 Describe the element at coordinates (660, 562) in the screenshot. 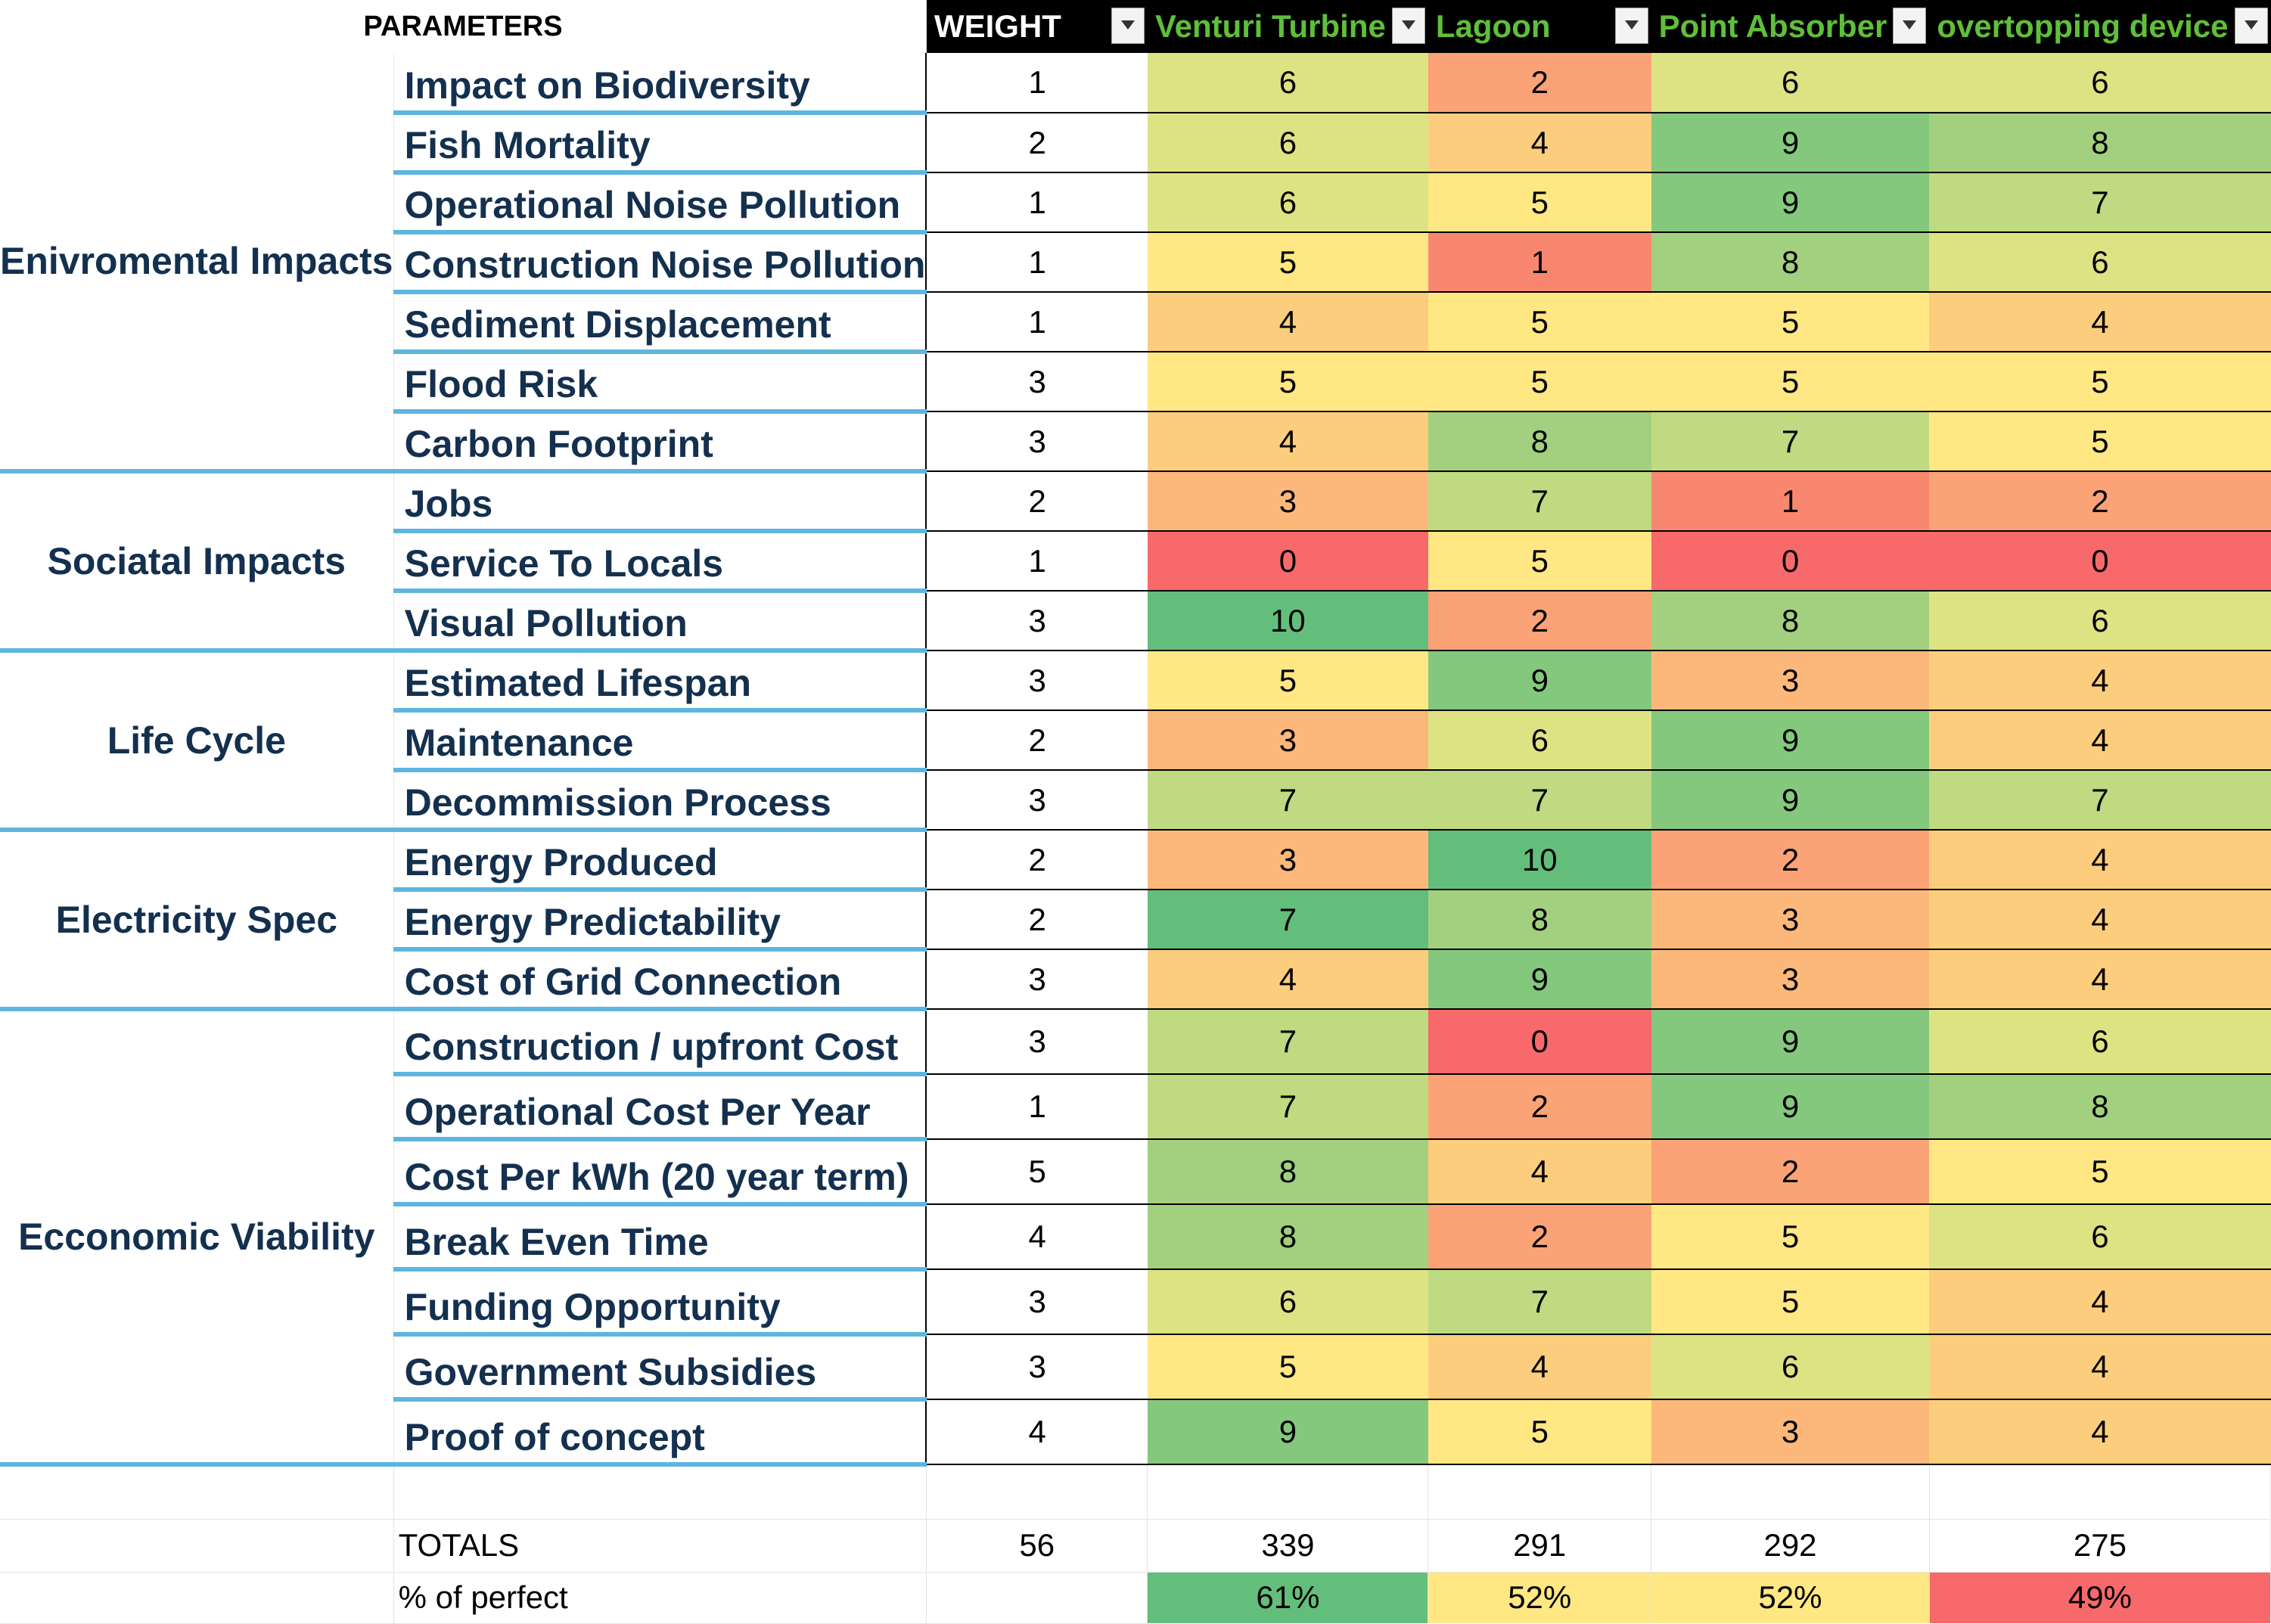

I see `parameter-cell: Service To Locals` at that location.